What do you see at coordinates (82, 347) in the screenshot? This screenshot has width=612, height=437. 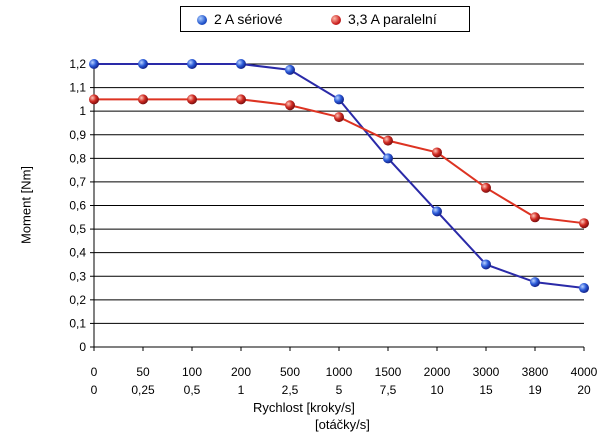 I see `y-tick-label: 0` at bounding box center [82, 347].